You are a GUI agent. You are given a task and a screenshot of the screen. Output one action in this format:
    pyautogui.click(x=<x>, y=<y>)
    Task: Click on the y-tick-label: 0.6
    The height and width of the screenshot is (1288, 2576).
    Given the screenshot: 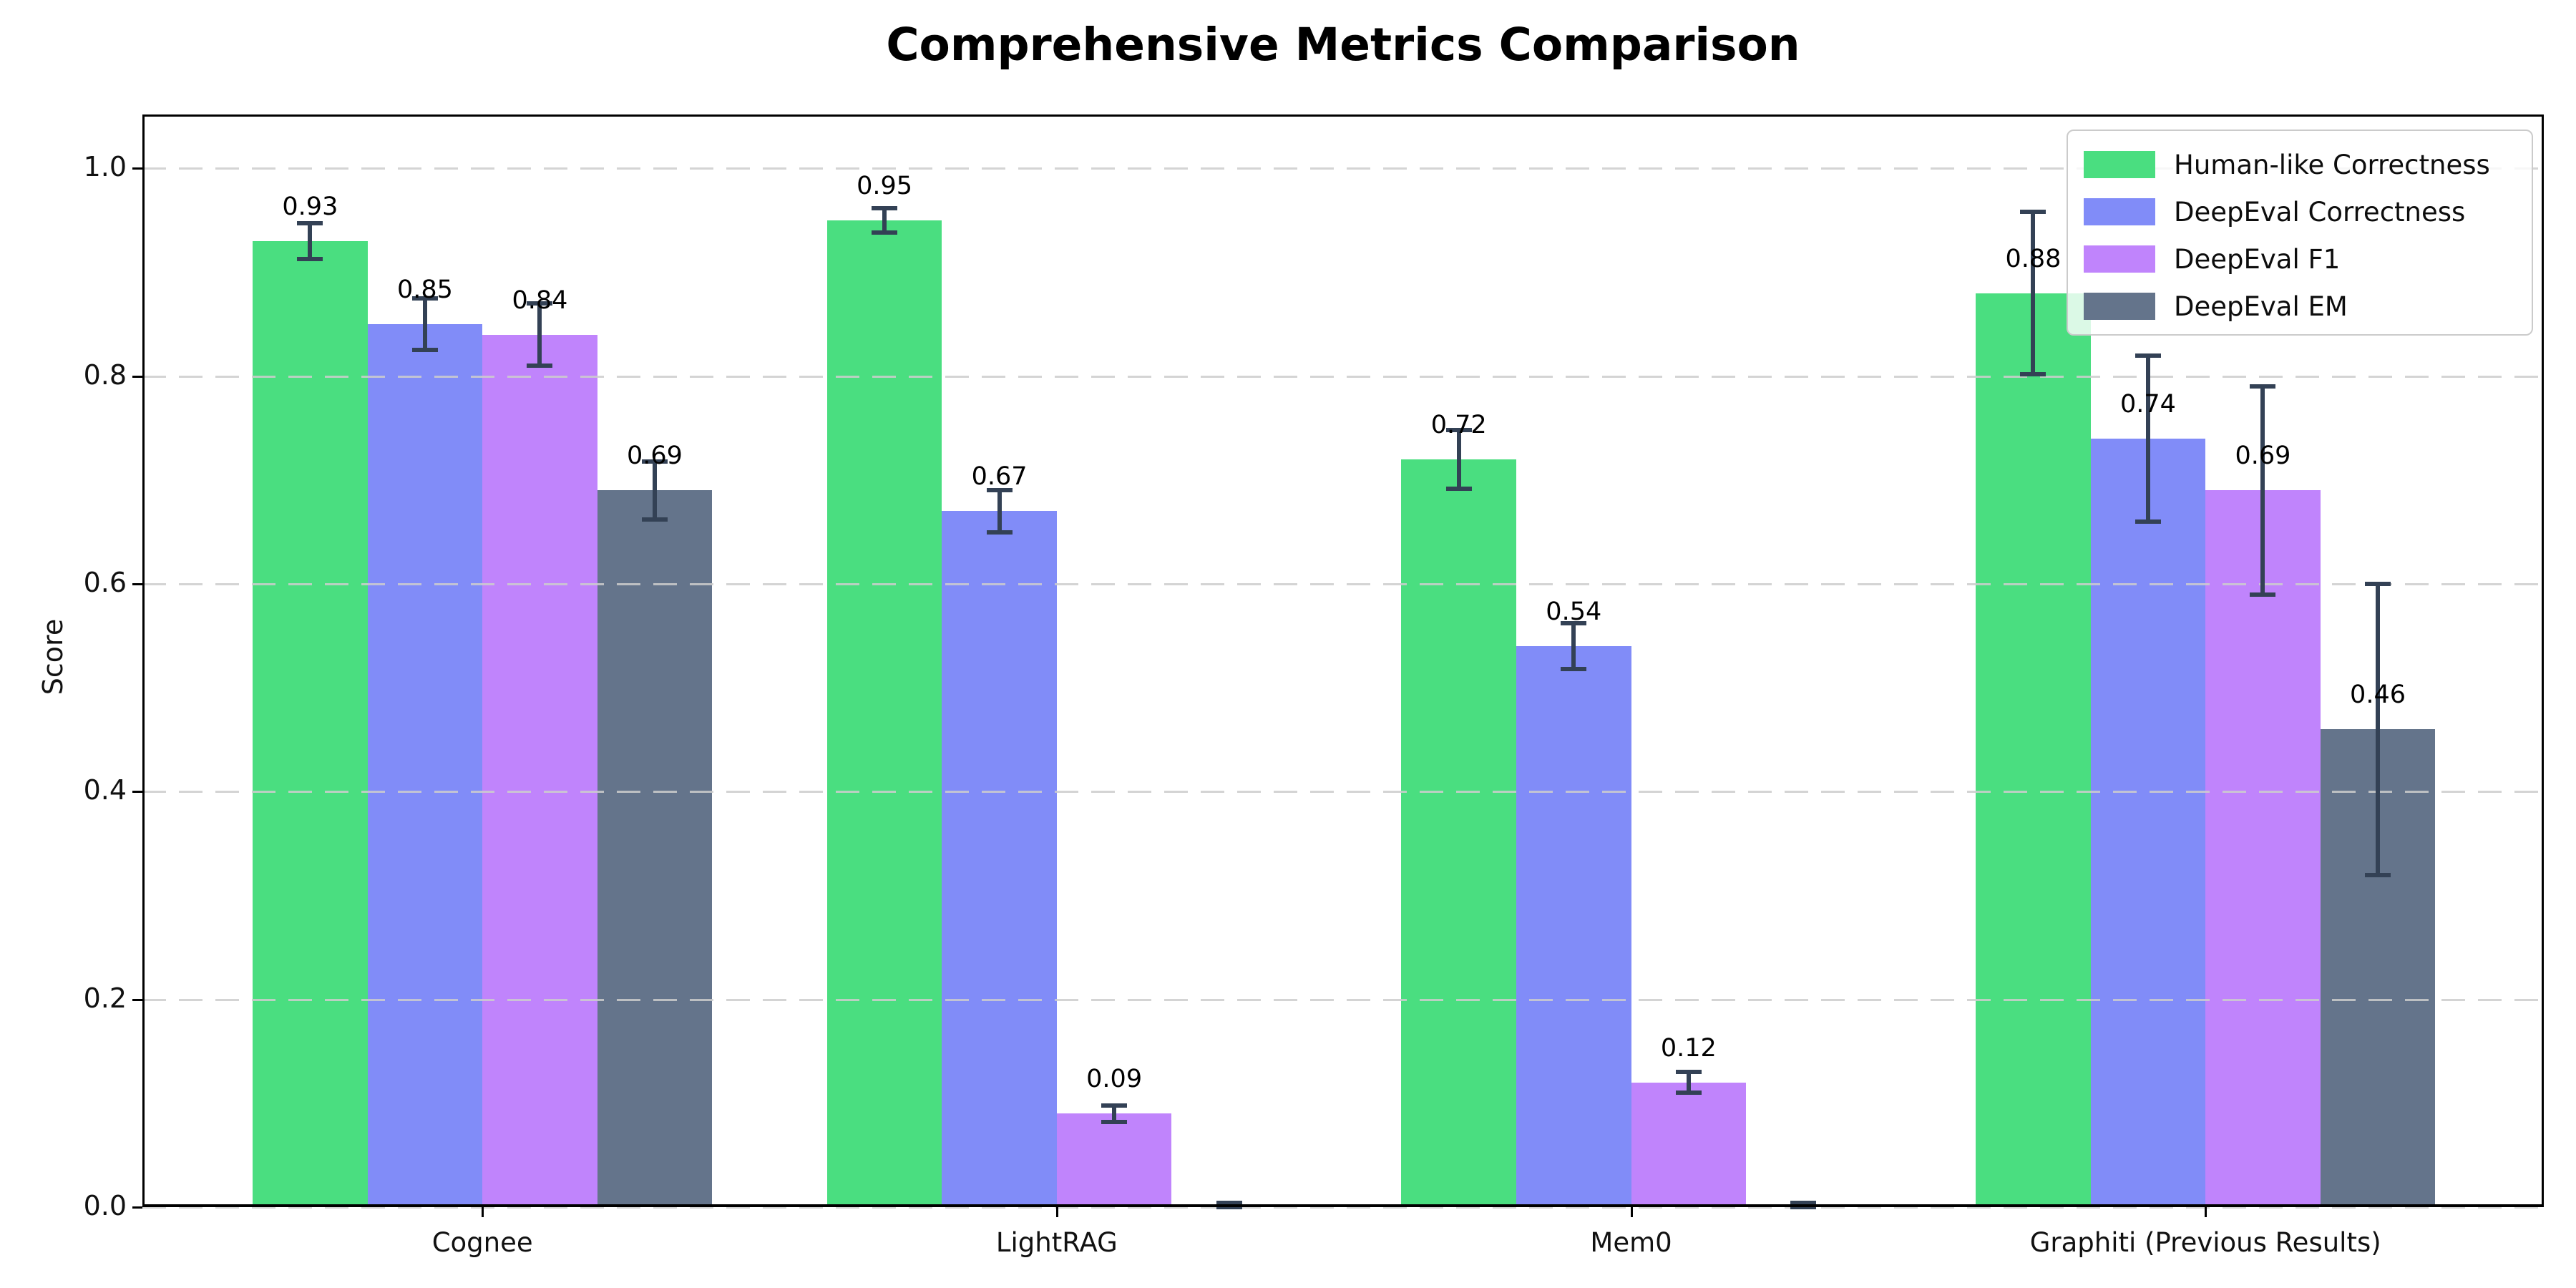 What is the action you would take?
    pyautogui.click(x=105, y=583)
    